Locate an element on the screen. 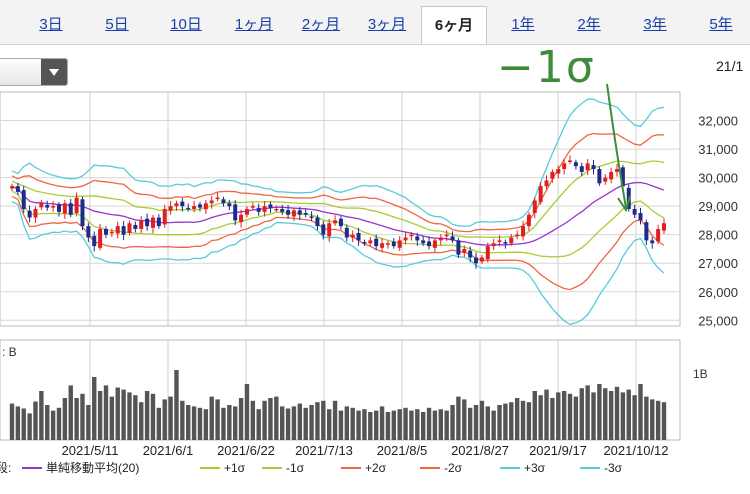 This screenshot has width=750, height=494. tab-1y: 1年 is located at coordinates (523, 24).